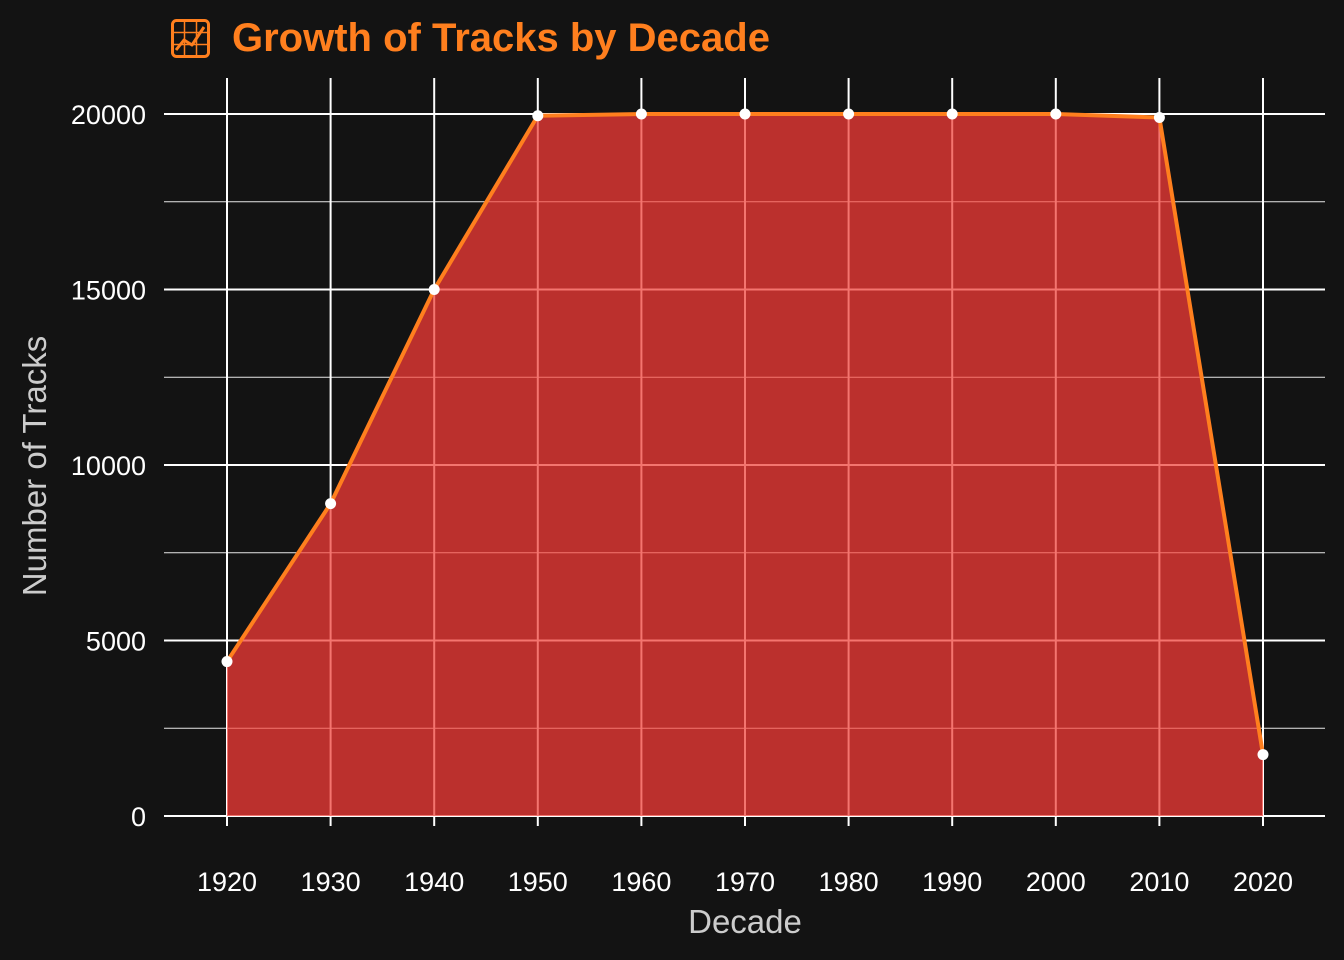 The width and height of the screenshot is (1344, 960). I want to click on y-axis-tick-labels: 0 5000 10000 15000 20000, so click(108, 466).